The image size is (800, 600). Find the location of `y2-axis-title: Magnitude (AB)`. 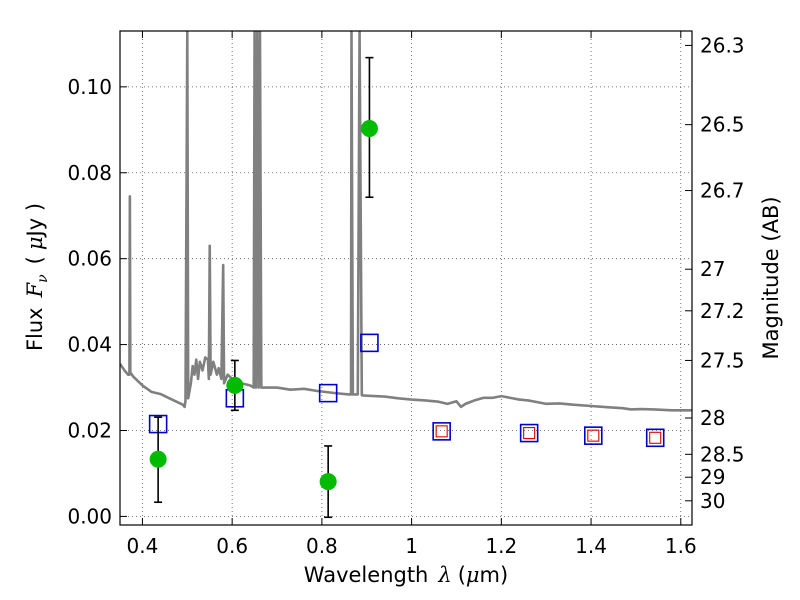

y2-axis-title: Magnitude (AB) is located at coordinates (771, 277).